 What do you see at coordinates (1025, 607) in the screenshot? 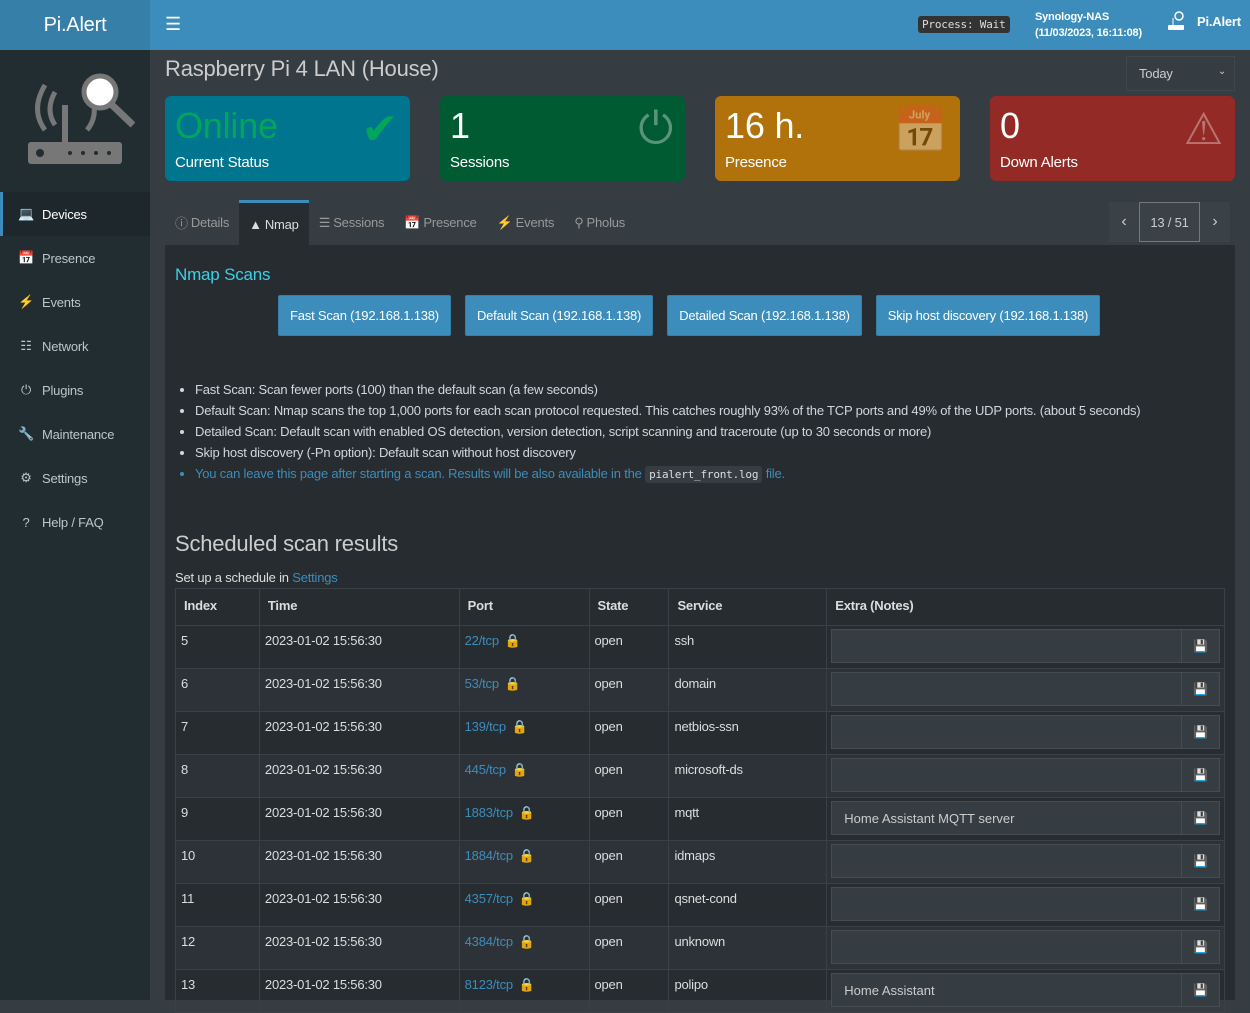
I see `column-header: Extra (Notes)` at bounding box center [1025, 607].